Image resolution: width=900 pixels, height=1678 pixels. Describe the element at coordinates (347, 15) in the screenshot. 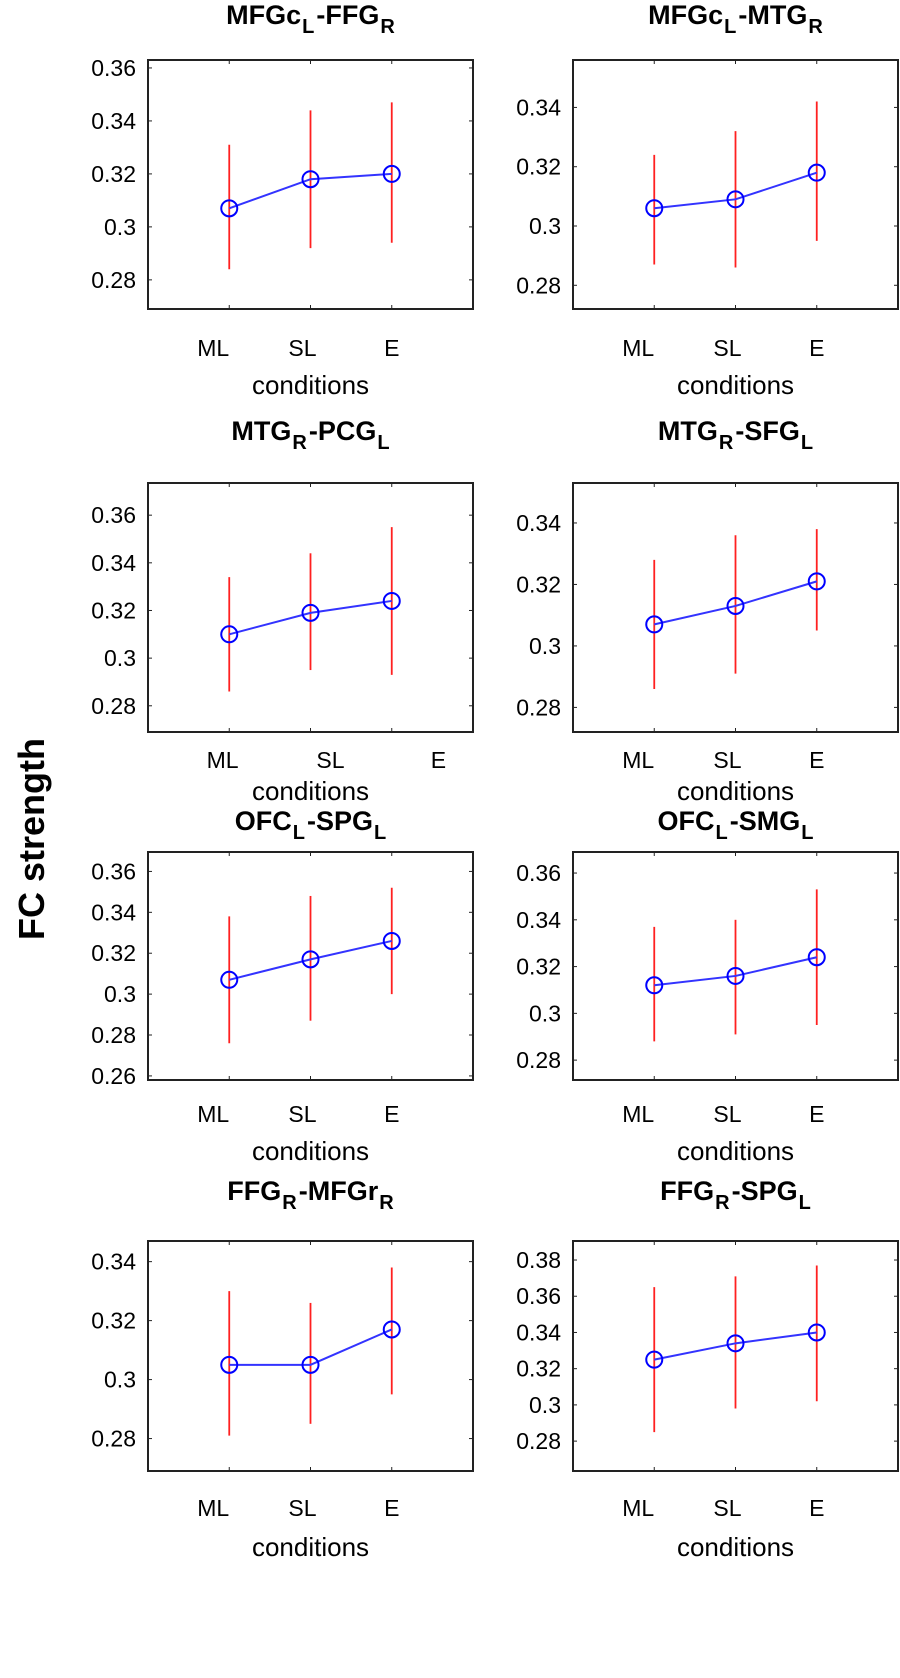

I see `title-part: -FFG` at that location.